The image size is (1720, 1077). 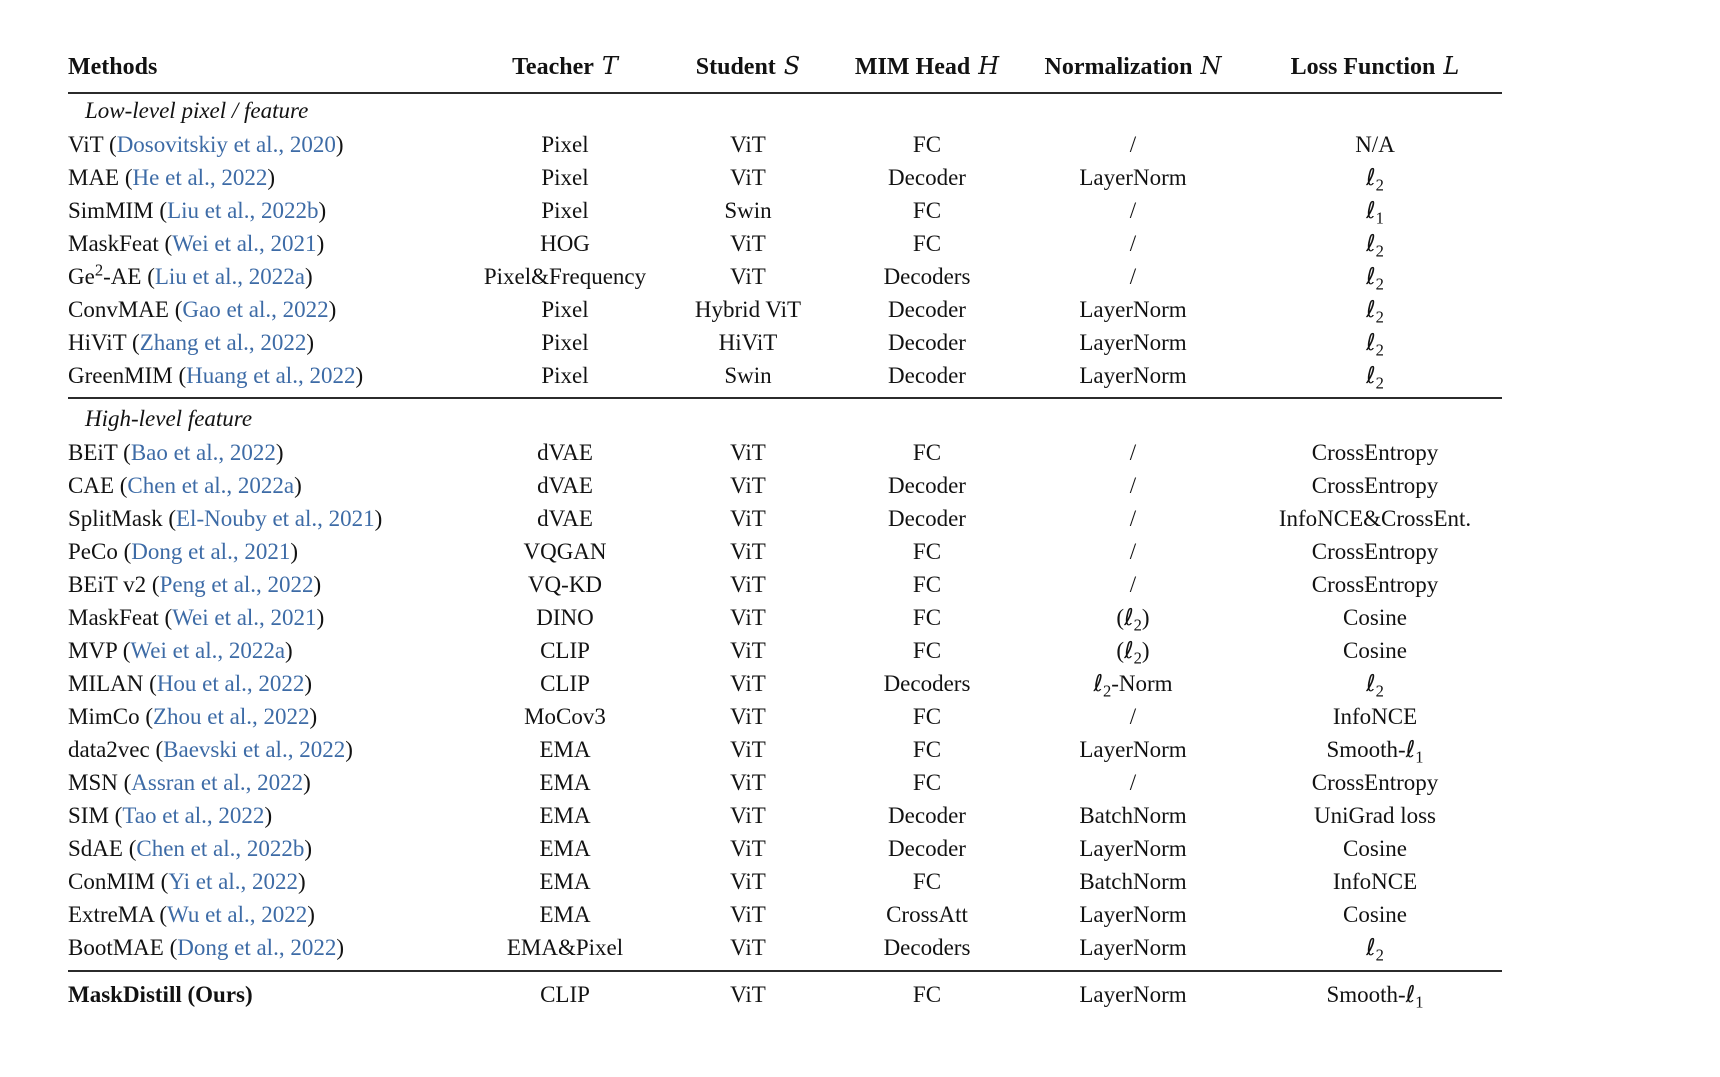 I want to click on loss-function-cell: Cosine, so click(x=1375, y=650).